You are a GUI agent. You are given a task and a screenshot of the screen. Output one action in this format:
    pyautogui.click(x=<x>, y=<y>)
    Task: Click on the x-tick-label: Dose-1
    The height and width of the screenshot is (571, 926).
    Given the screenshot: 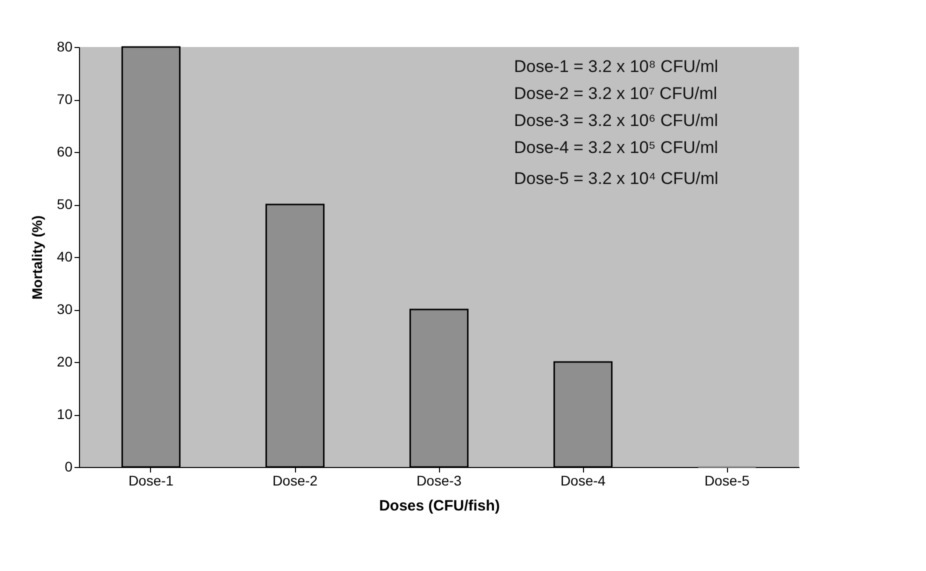 What is the action you would take?
    pyautogui.click(x=151, y=480)
    